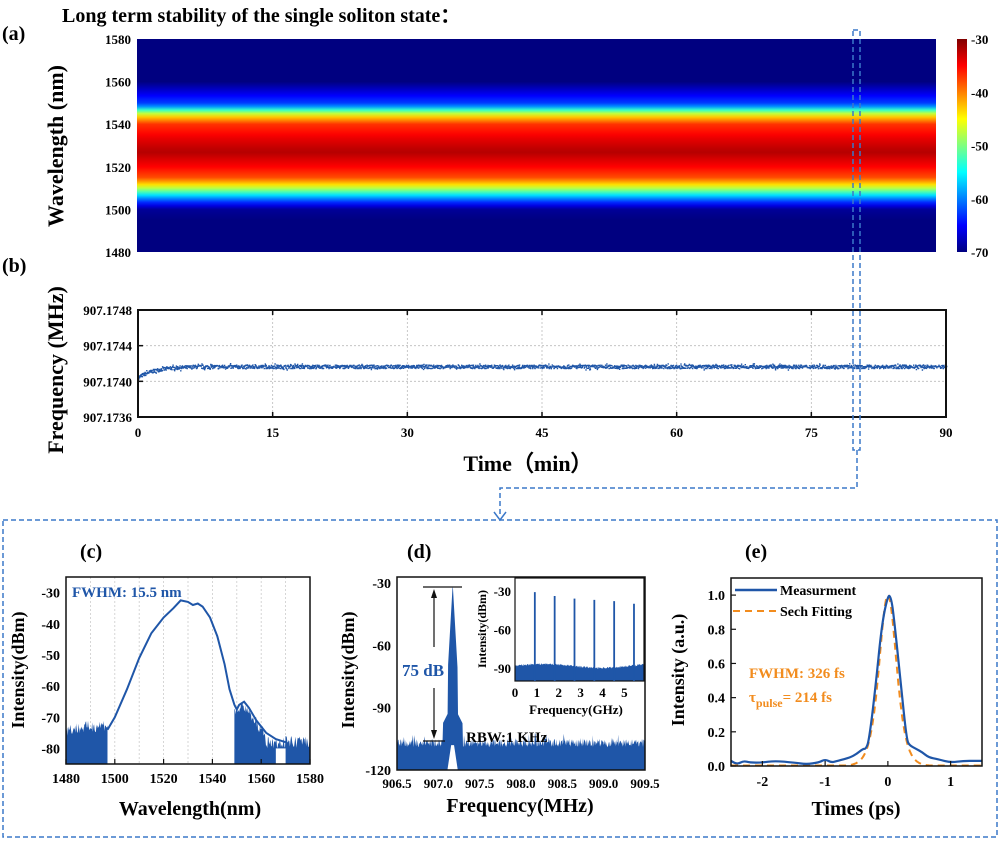  What do you see at coordinates (118, 252) in the screenshot?
I see `heatmap-ytick-label: 1480` at bounding box center [118, 252].